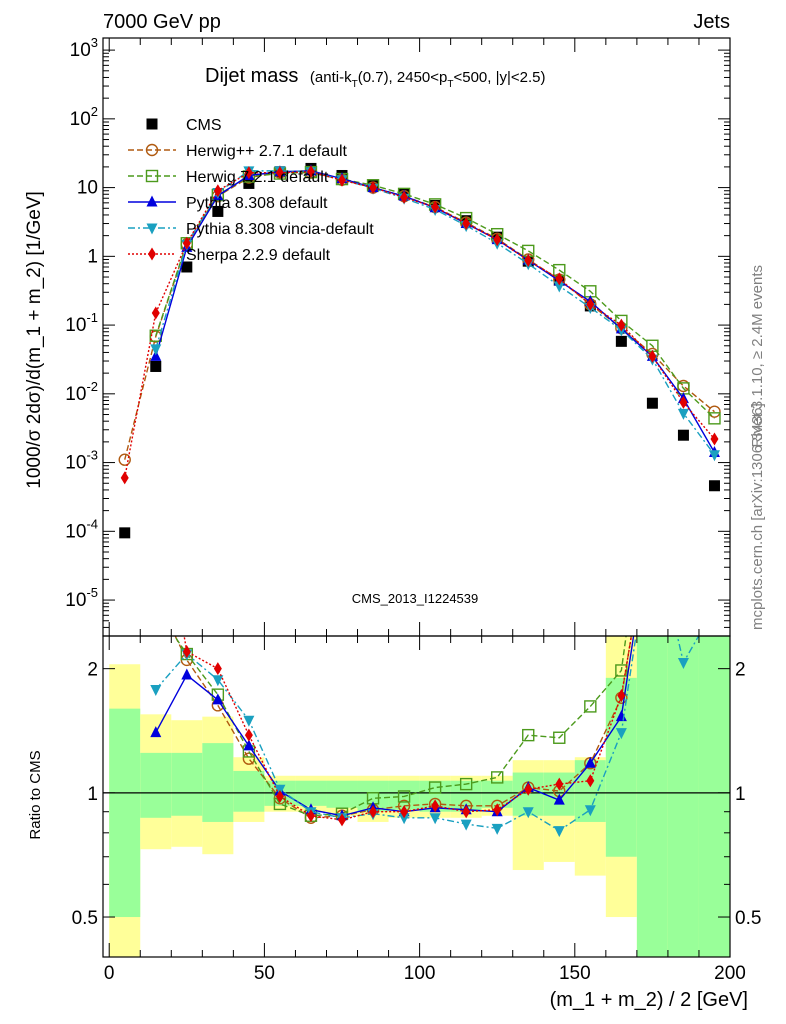 This screenshot has width=786, height=1024. I want to click on legend-label: Pythia 8.308 default, so click(257, 203).